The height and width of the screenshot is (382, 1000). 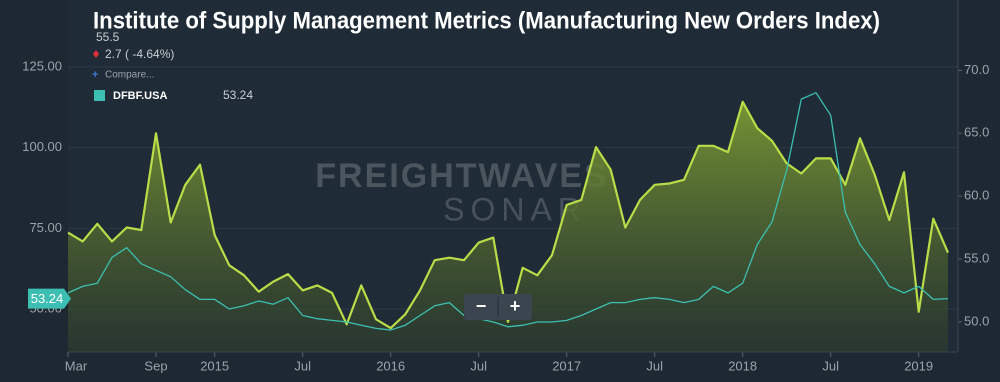 What do you see at coordinates (976, 257) in the screenshot?
I see `y2-tick-label: 55.0` at bounding box center [976, 257].